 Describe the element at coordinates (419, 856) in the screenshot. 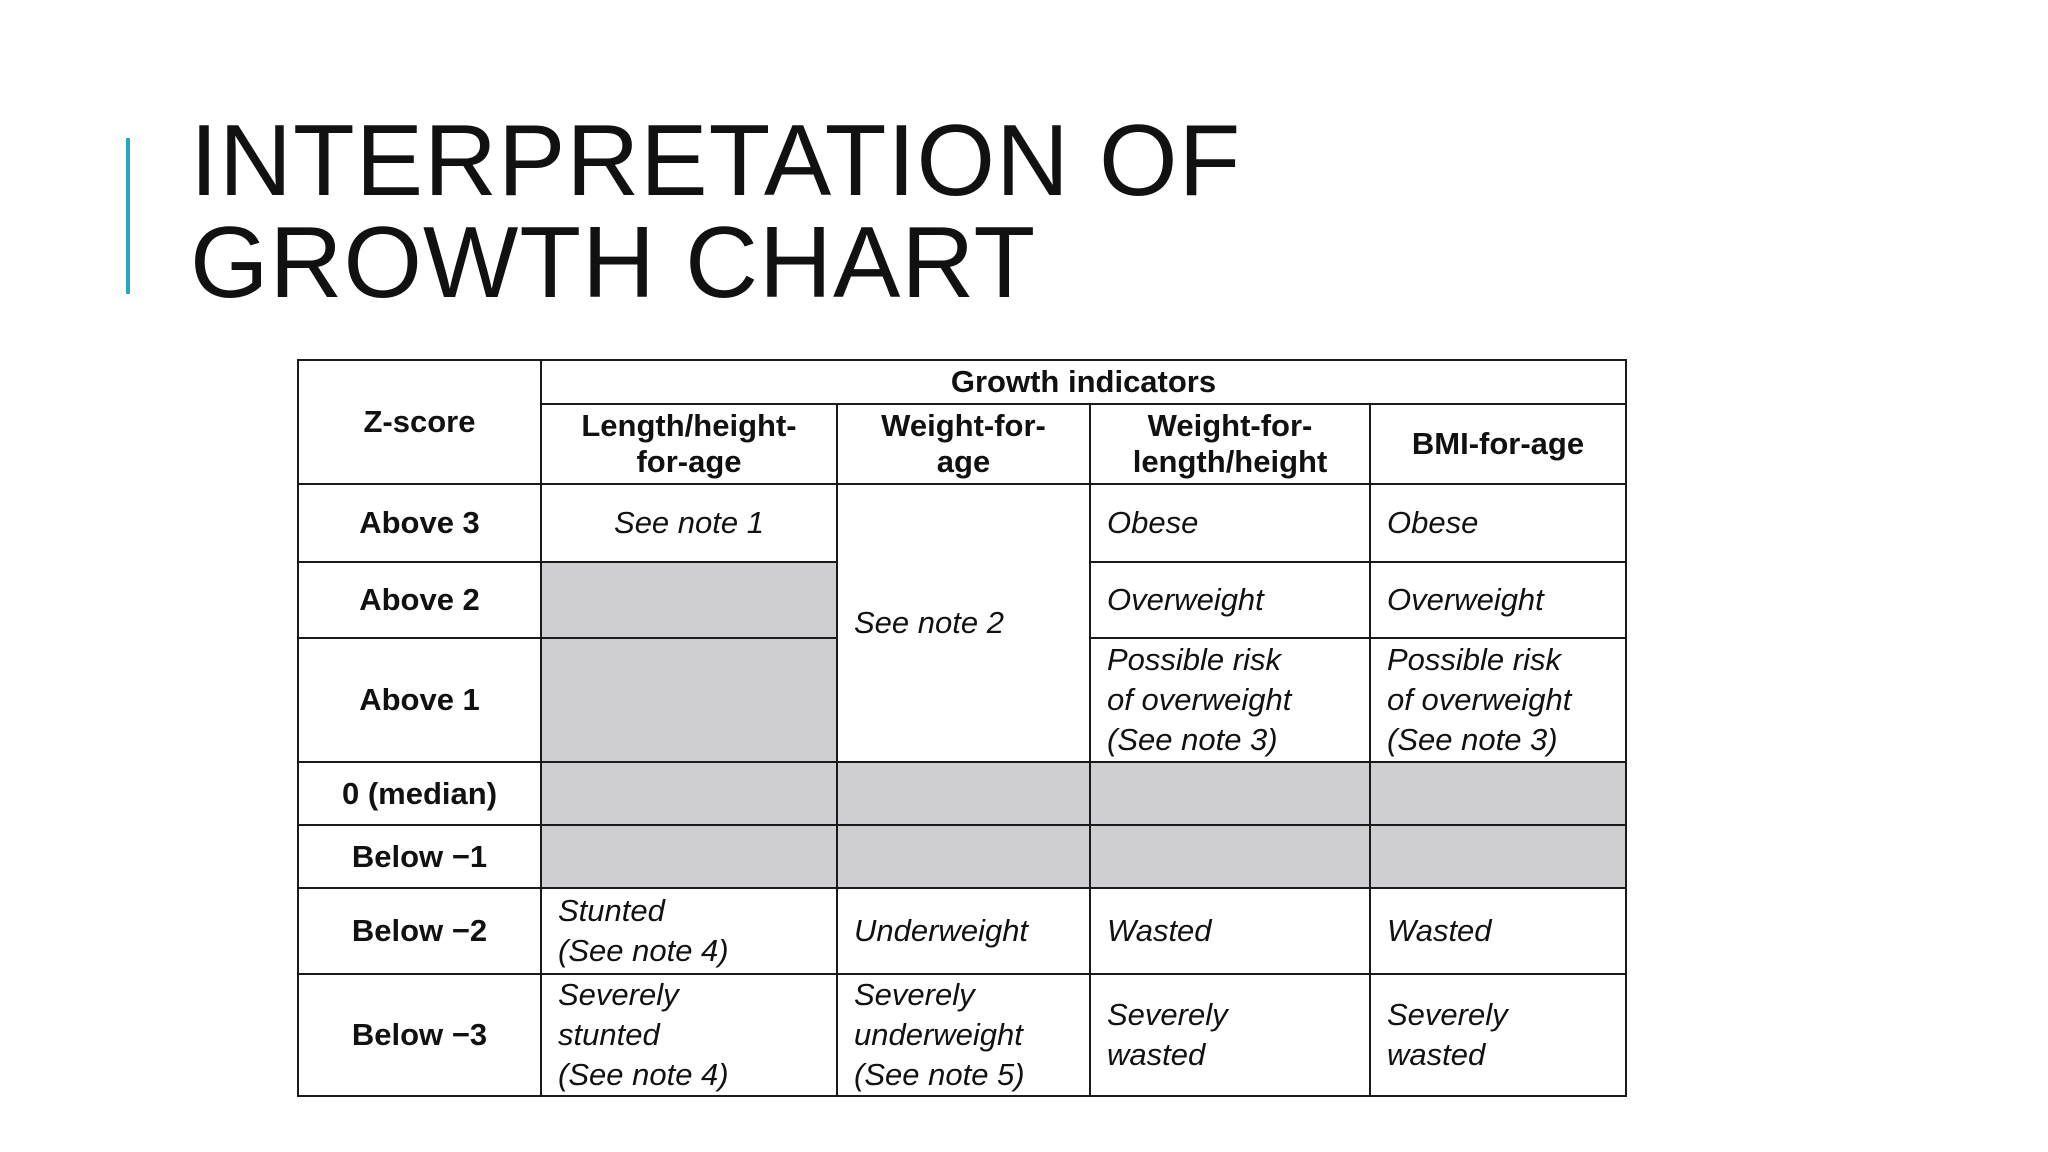

I see `zscore-below-1: Below −1` at that location.